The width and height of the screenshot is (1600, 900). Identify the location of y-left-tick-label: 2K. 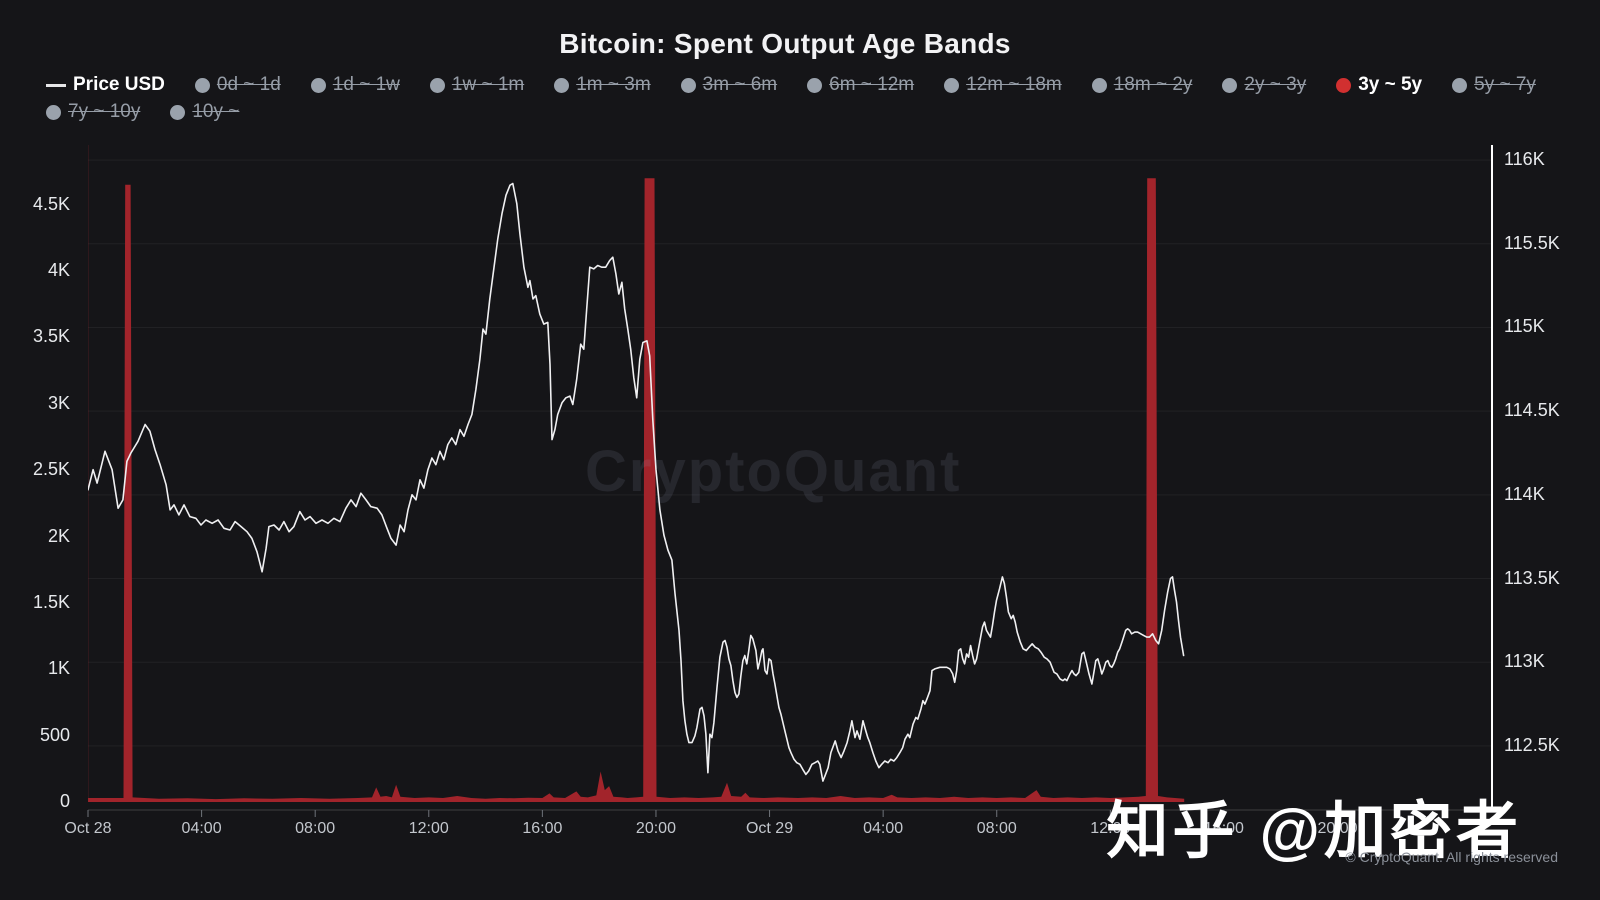
(58, 535).